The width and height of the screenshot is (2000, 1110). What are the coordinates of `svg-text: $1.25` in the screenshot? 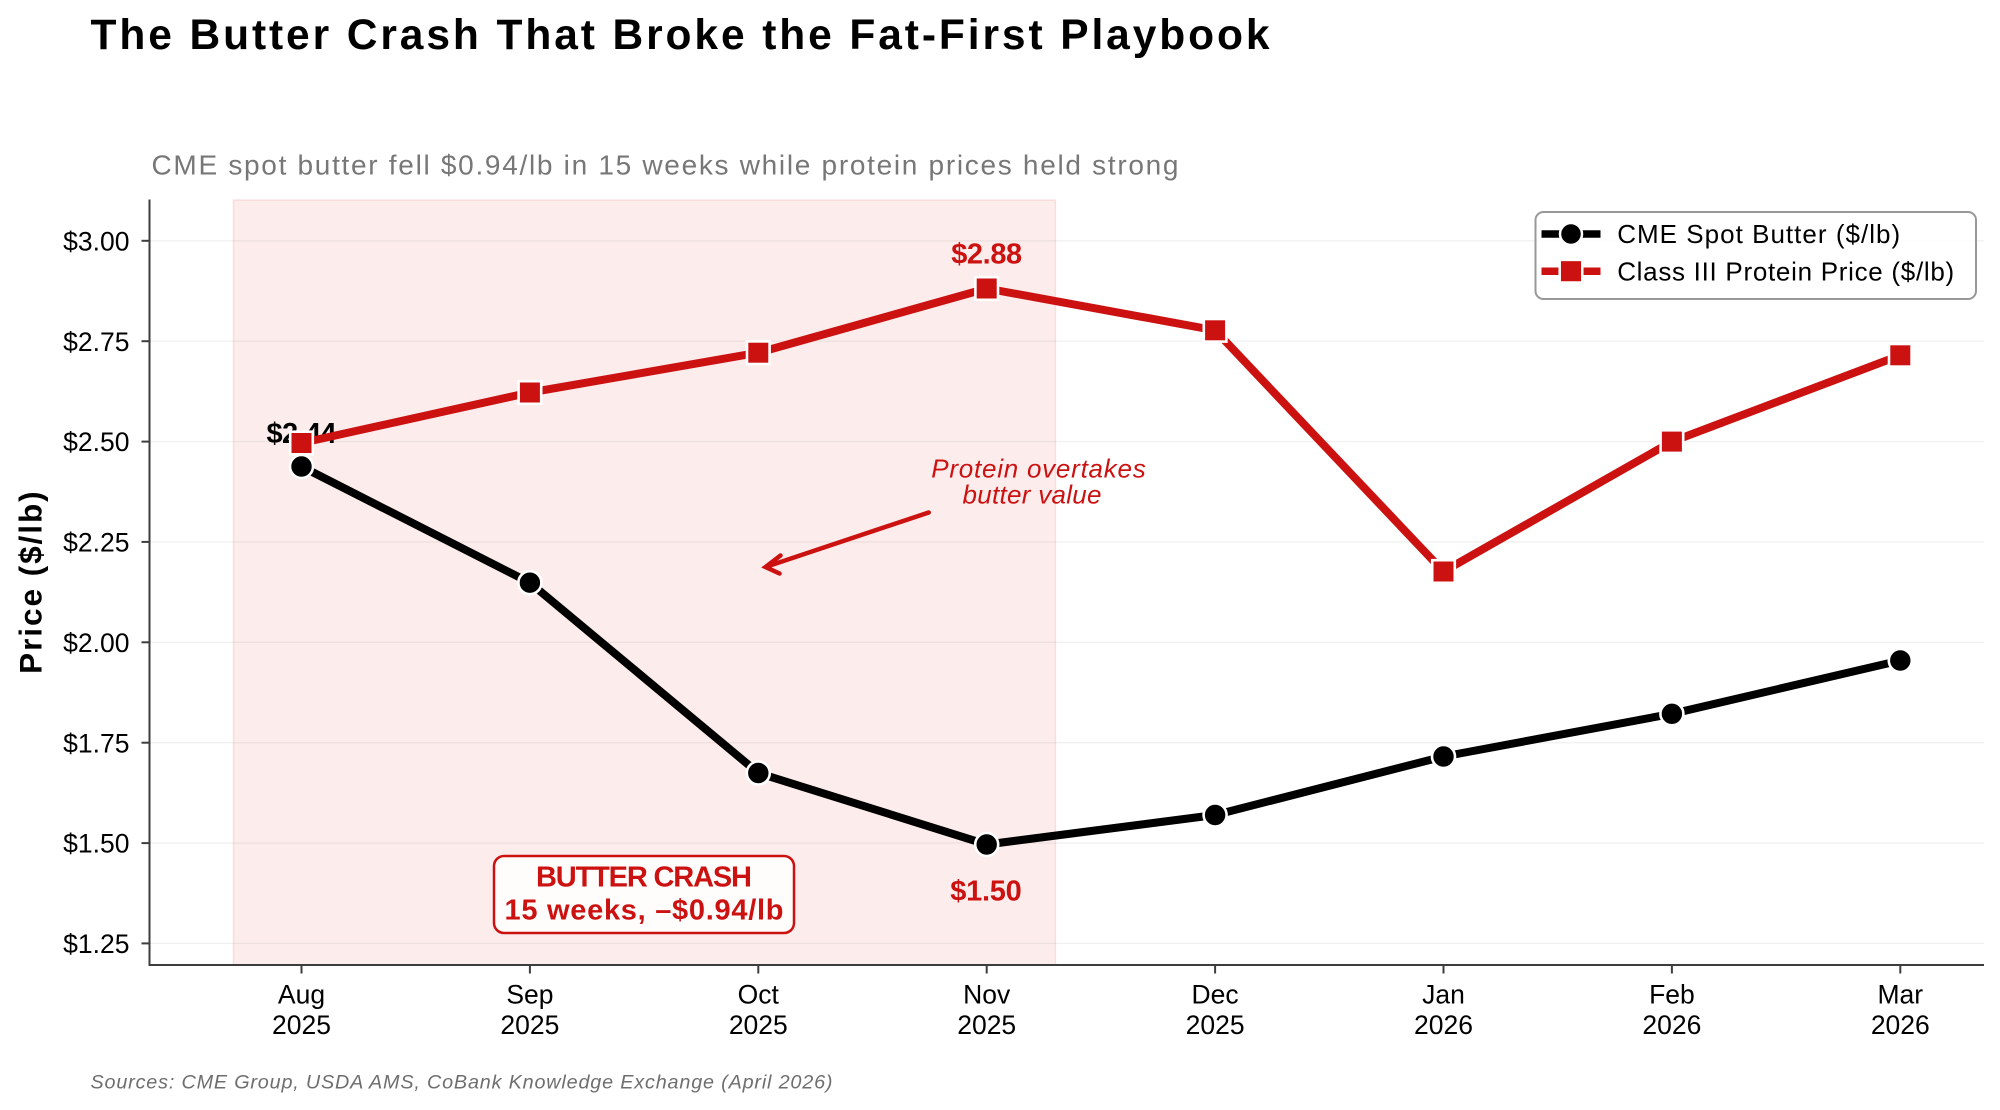 It's located at (96, 944).